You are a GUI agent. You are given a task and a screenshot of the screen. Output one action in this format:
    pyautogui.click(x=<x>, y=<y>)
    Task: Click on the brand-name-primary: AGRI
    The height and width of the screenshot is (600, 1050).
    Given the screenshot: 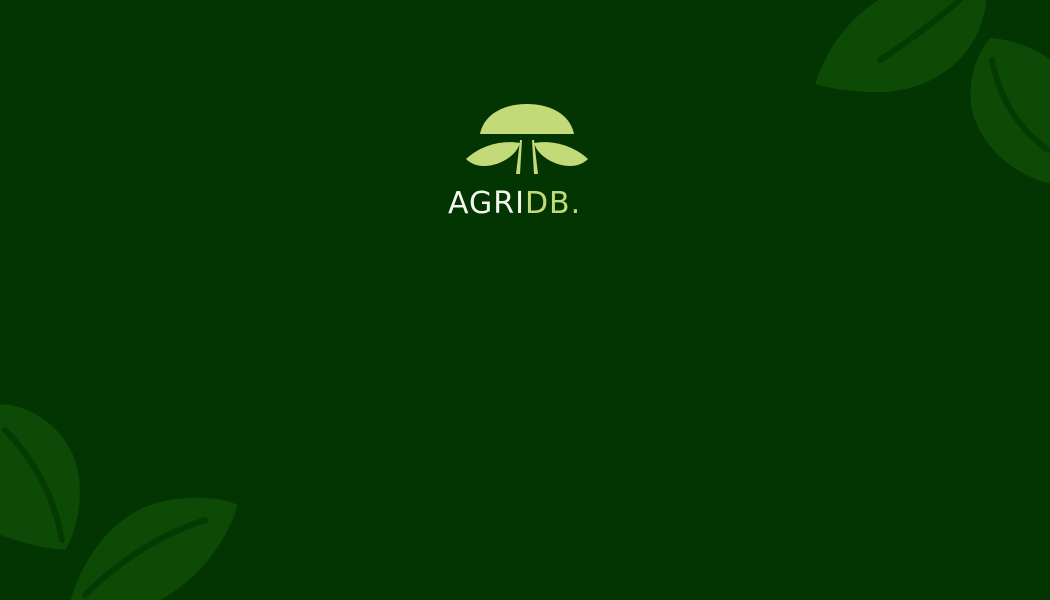 What is the action you would take?
    pyautogui.click(x=486, y=203)
    